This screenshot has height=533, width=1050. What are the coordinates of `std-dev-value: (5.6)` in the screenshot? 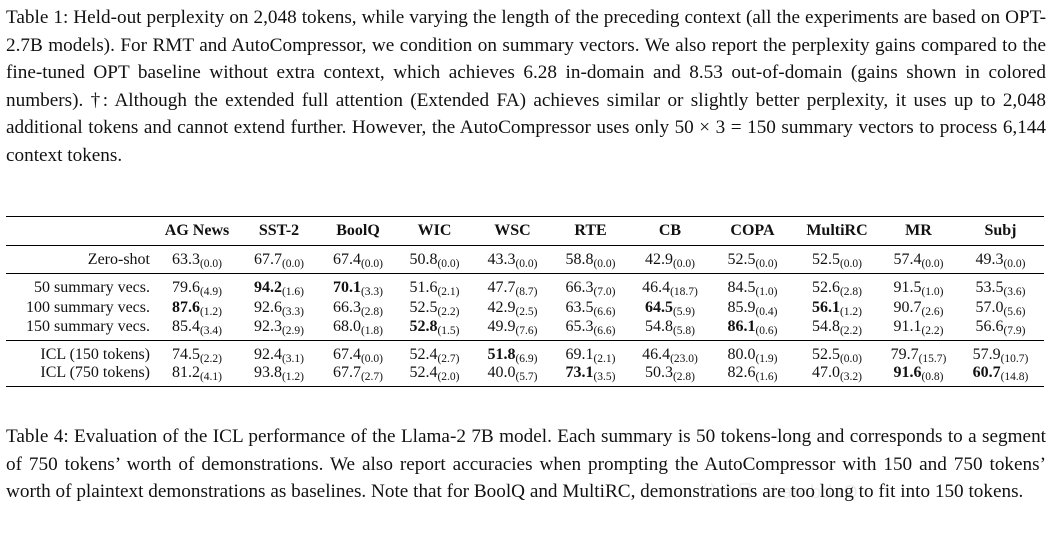 It's located at (1014, 311).